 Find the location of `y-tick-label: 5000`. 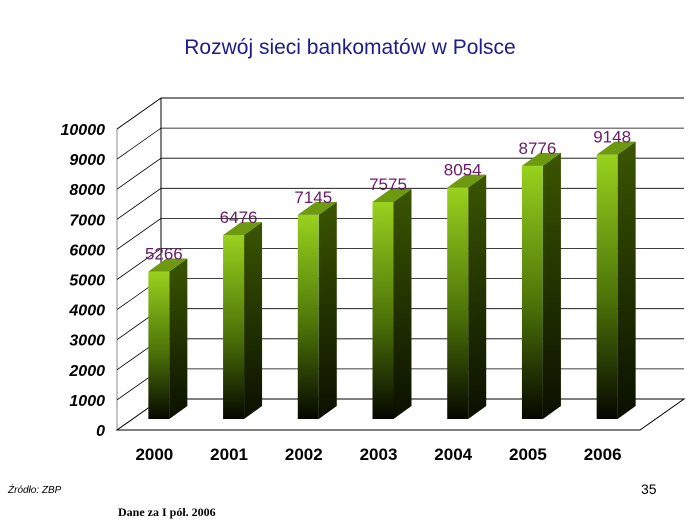

y-tick-label: 5000 is located at coordinates (87, 281).